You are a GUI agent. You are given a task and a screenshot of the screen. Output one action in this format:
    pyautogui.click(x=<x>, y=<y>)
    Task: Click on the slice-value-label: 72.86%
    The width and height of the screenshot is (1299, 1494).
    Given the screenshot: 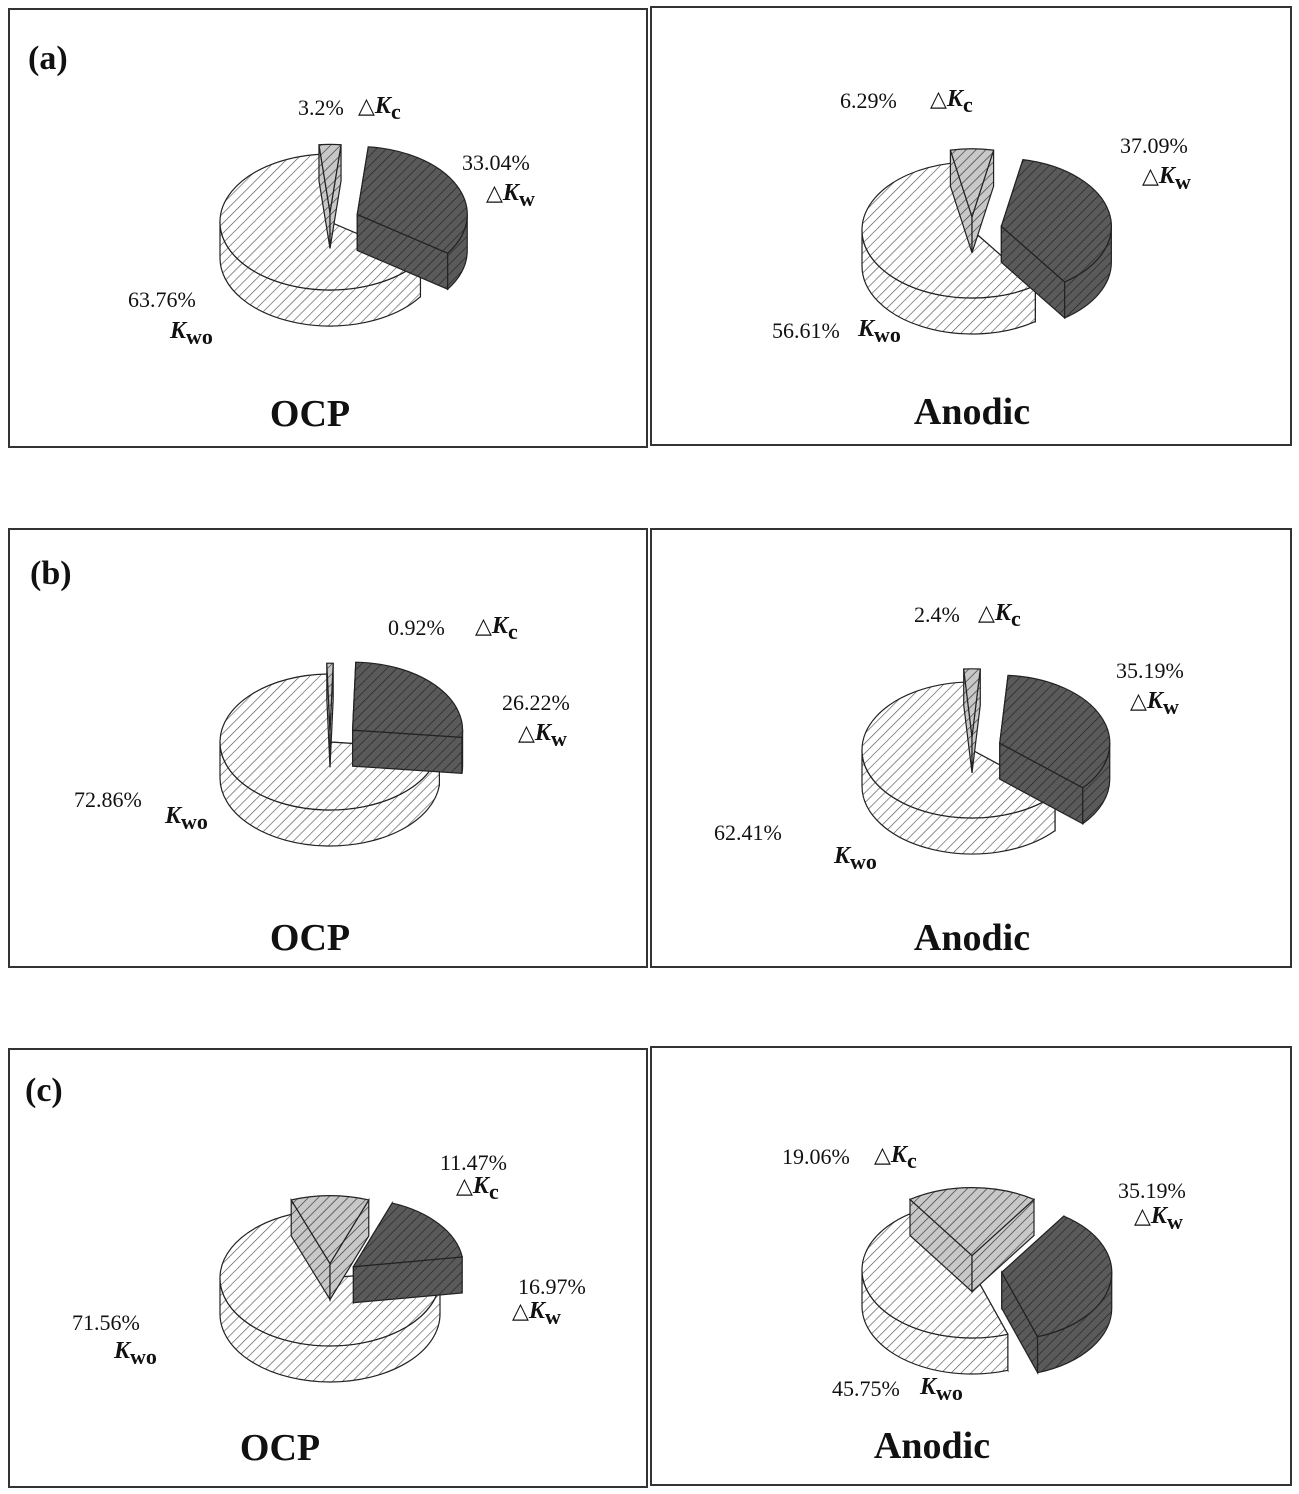 What is the action you would take?
    pyautogui.click(x=108, y=799)
    